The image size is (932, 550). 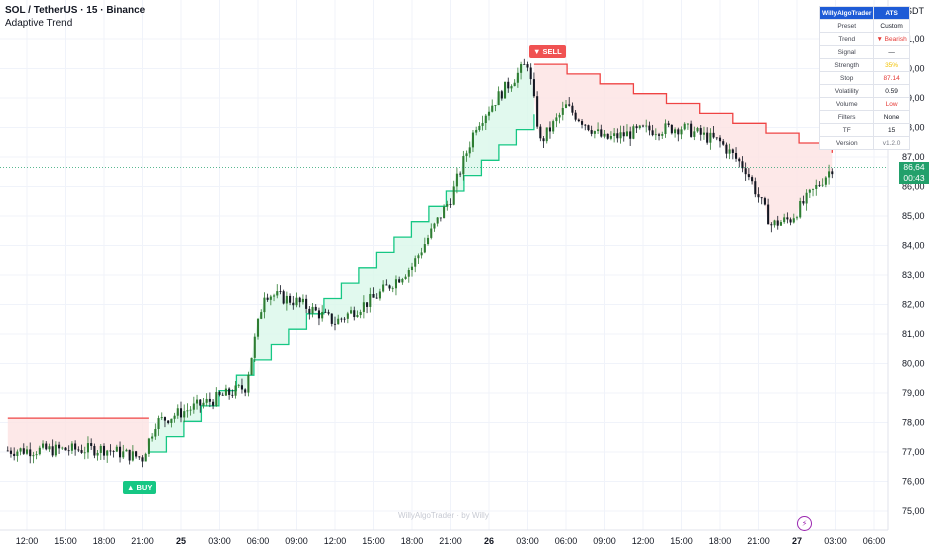 I want to click on info-row: TF 15, so click(x=864, y=130).